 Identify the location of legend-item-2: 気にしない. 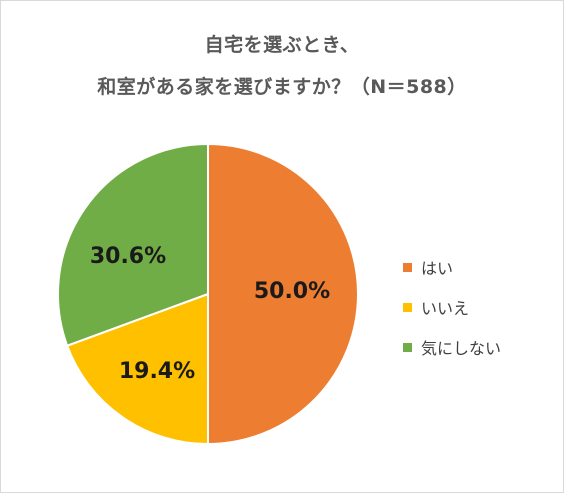
(452, 347).